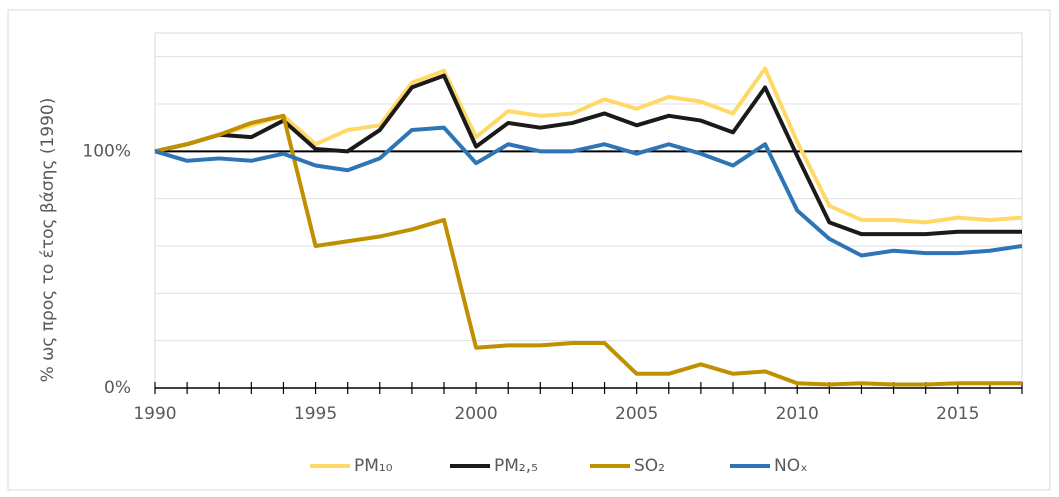 This screenshot has height=497, width=1059. Describe the element at coordinates (791, 466) in the screenshot. I see `legend-label: NOₓ` at that location.